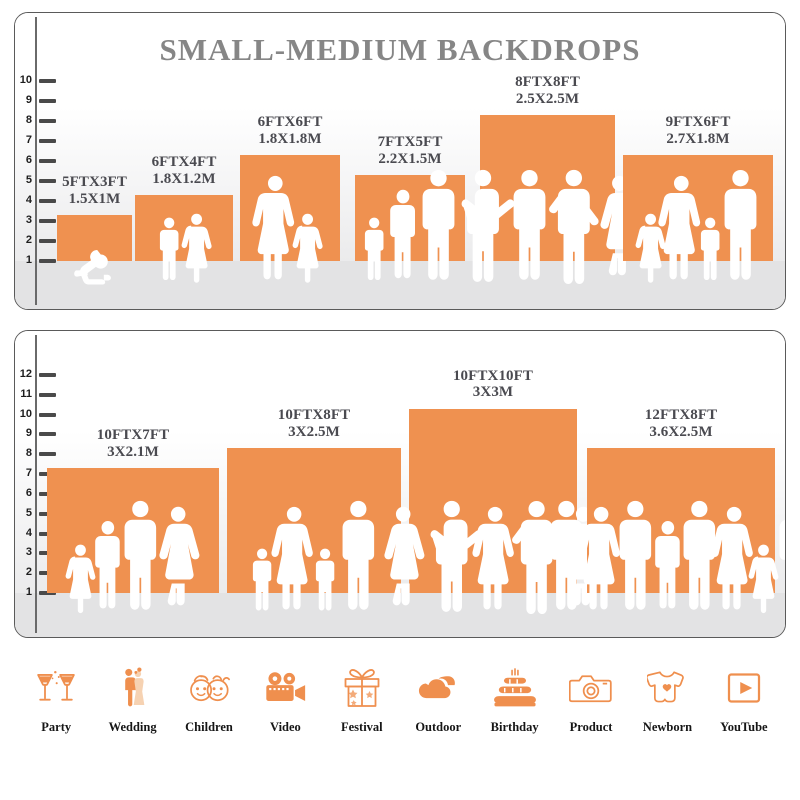  I want to click on baby-onesie-icon, so click(667, 688).